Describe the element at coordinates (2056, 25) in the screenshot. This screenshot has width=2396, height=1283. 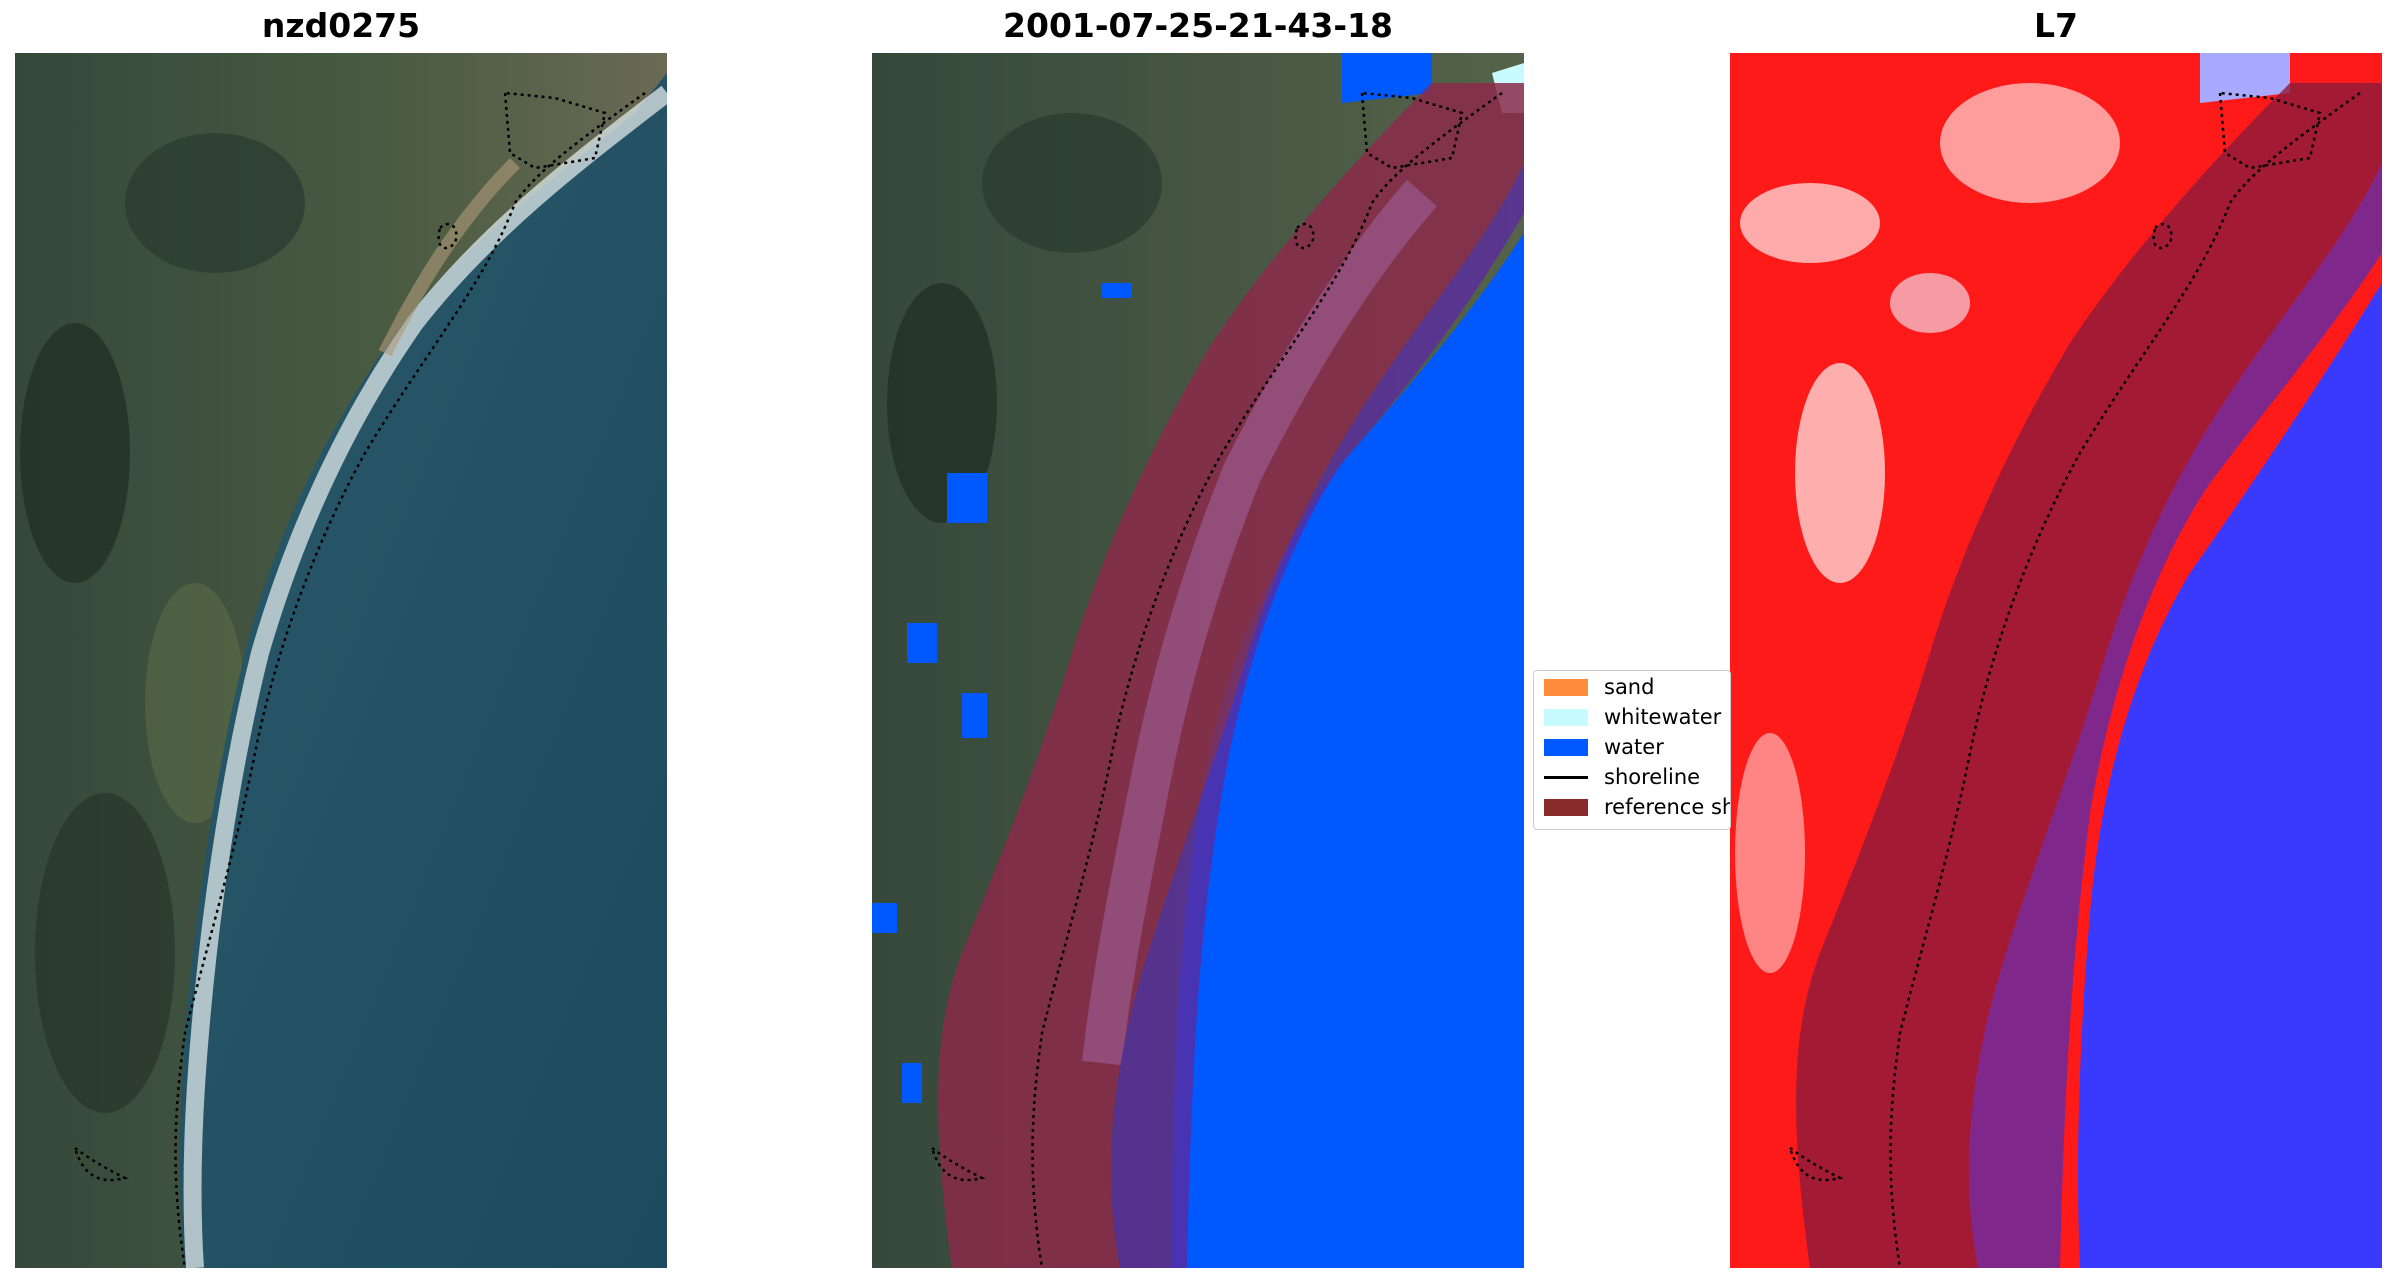
I see `panel-title-index: L7` at that location.